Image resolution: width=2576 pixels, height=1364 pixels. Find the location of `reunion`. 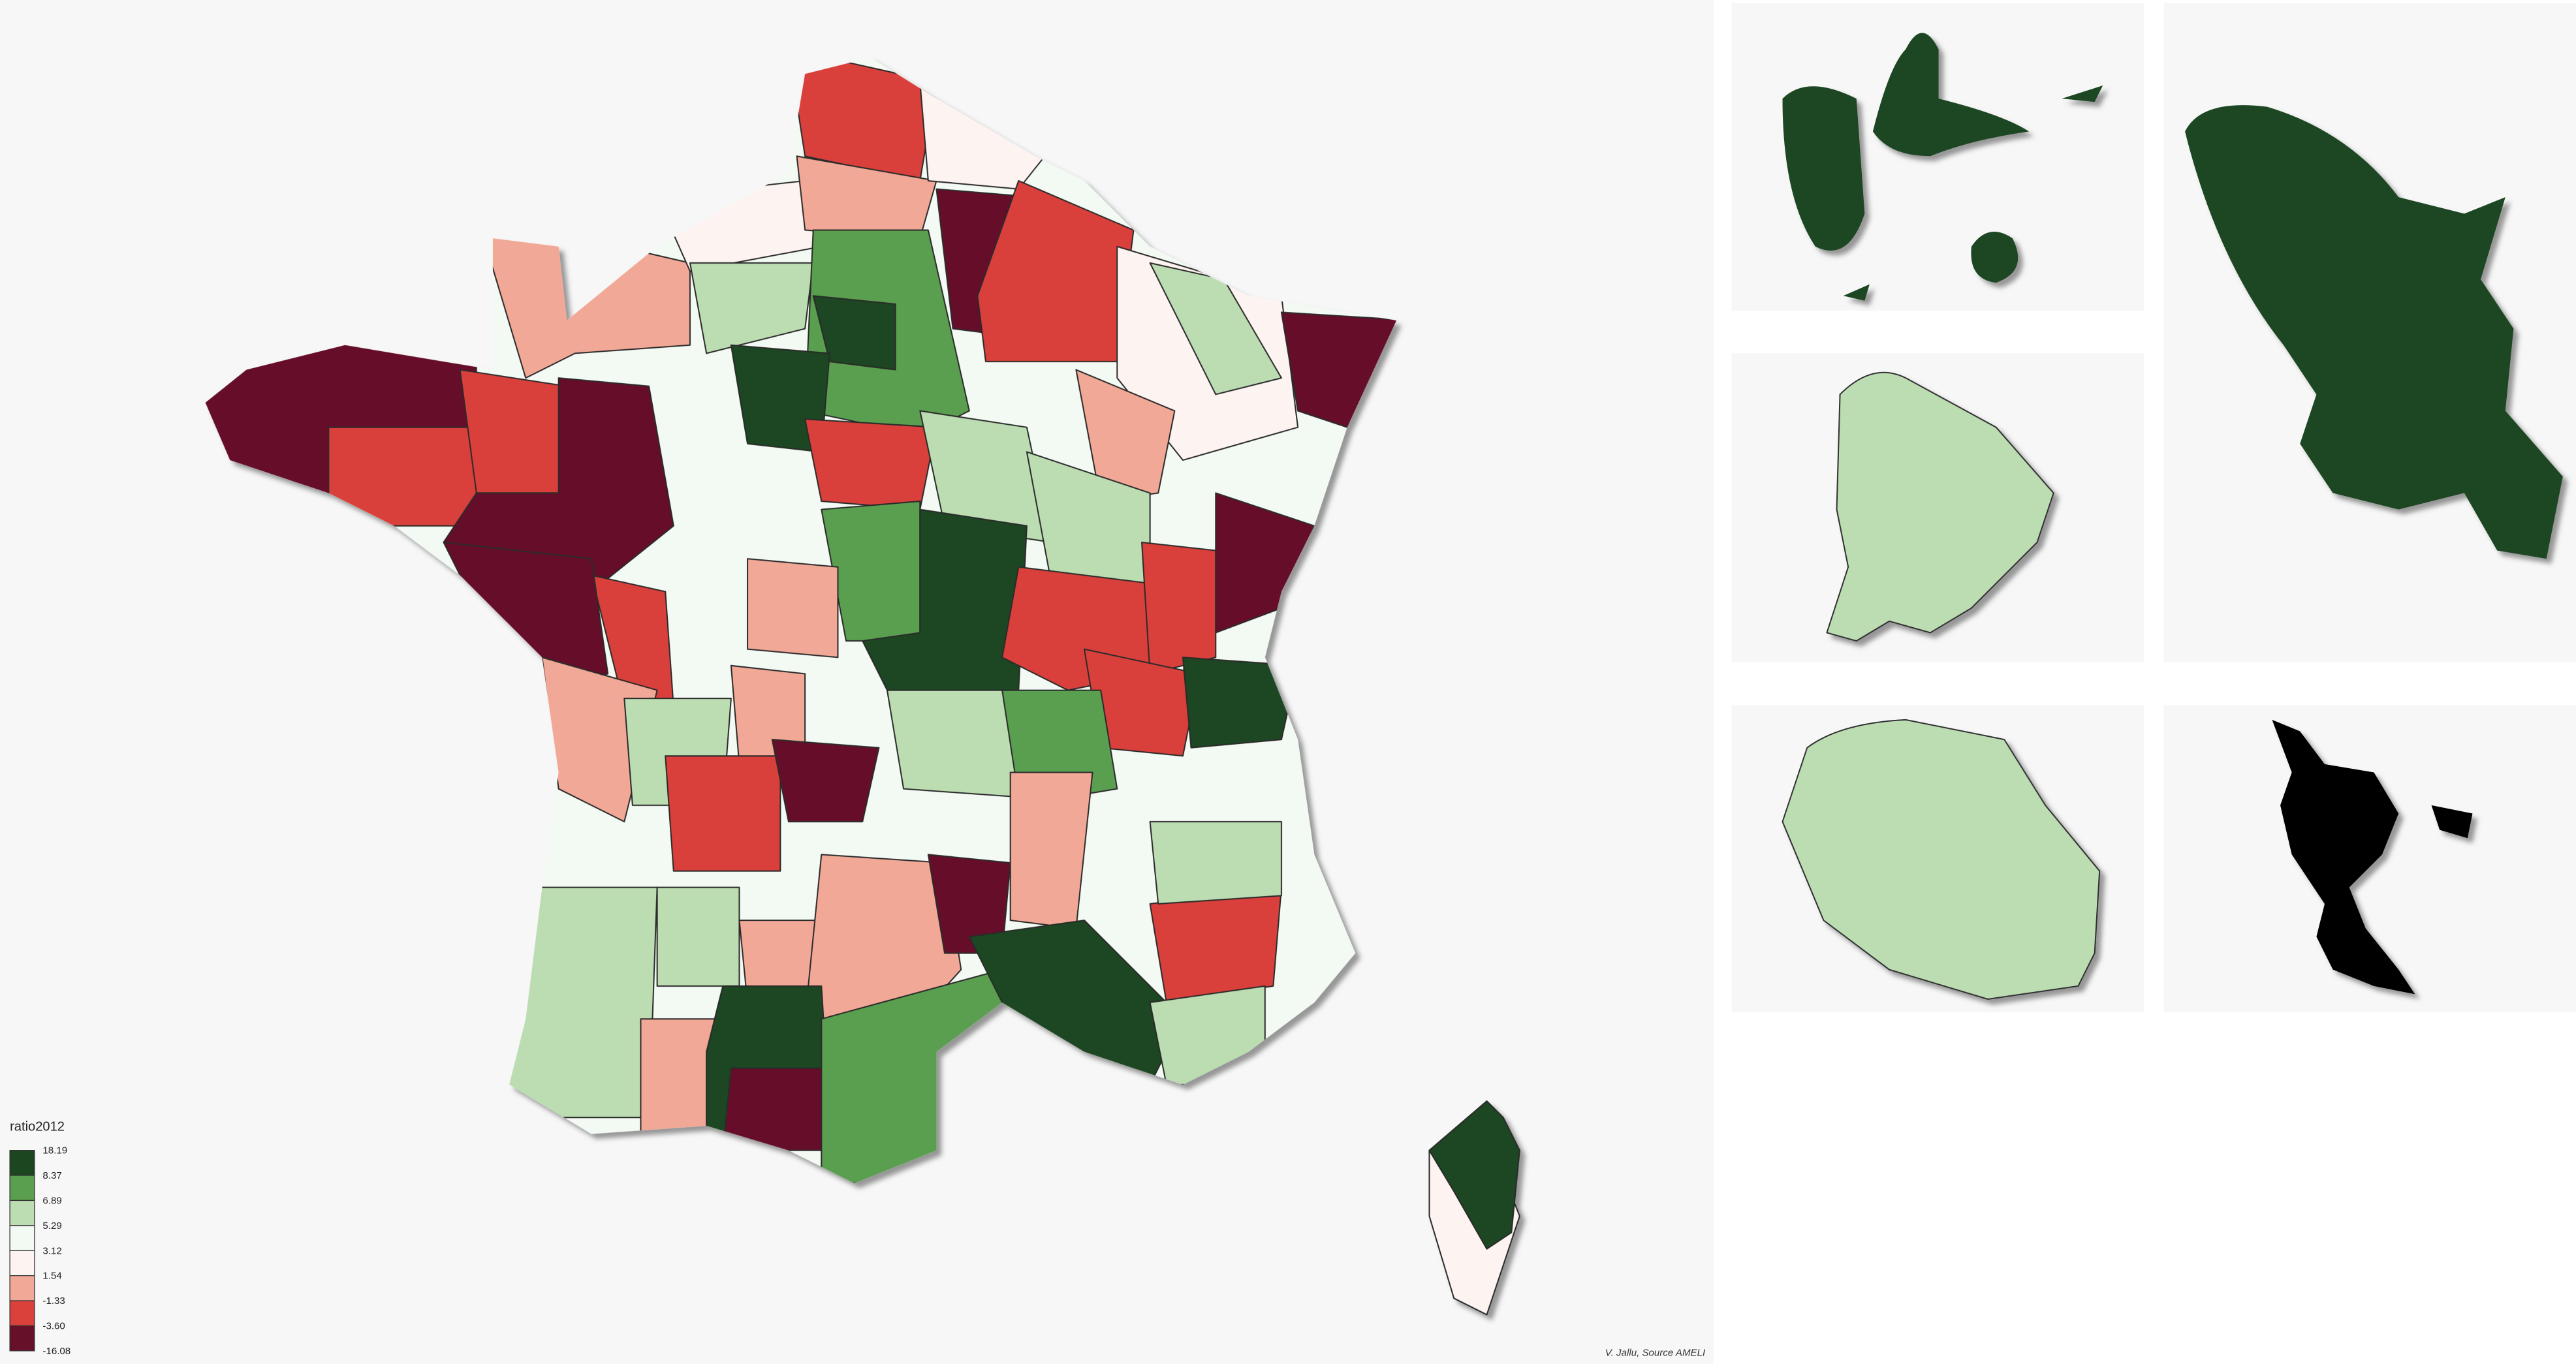

reunion is located at coordinates (1941, 859).